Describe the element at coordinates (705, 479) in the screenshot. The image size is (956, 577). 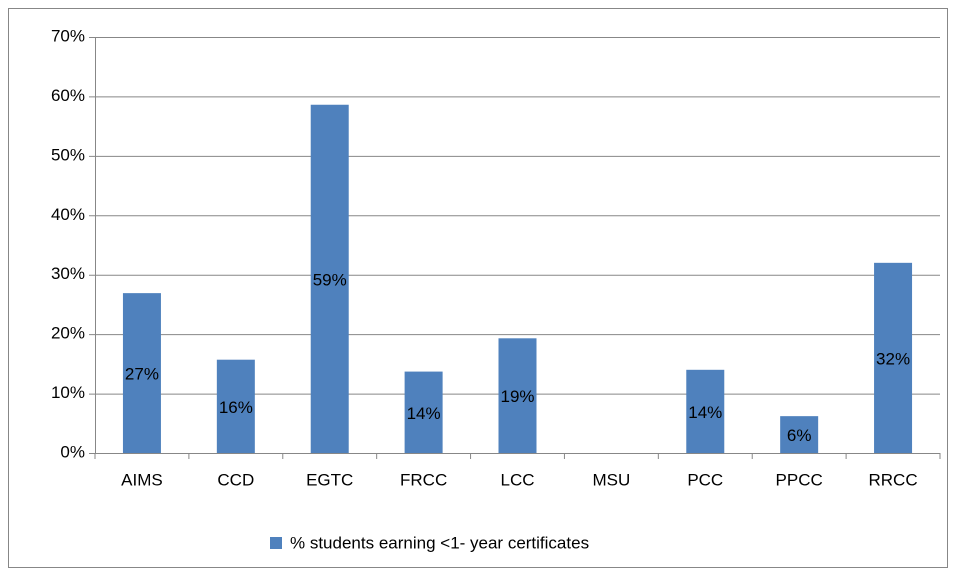
I see `x-tick-label: PCC` at that location.